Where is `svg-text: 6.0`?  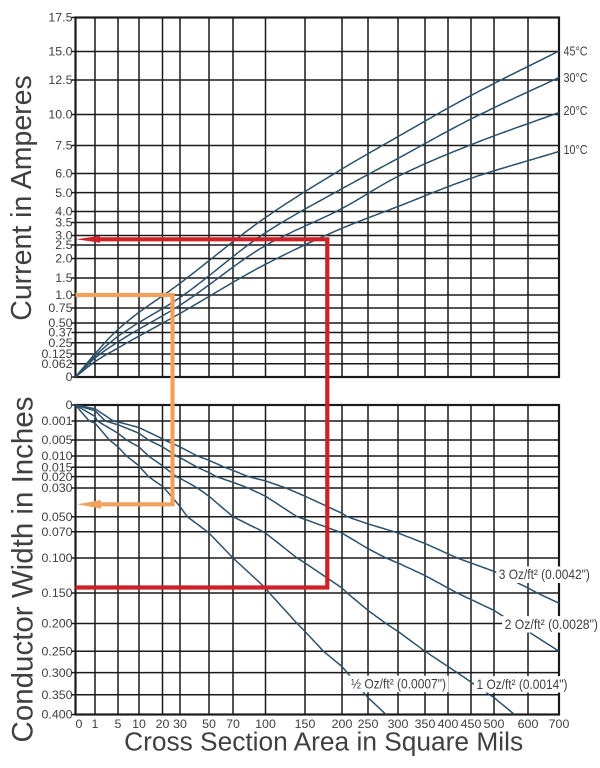
svg-text: 6.0 is located at coordinates (63, 174).